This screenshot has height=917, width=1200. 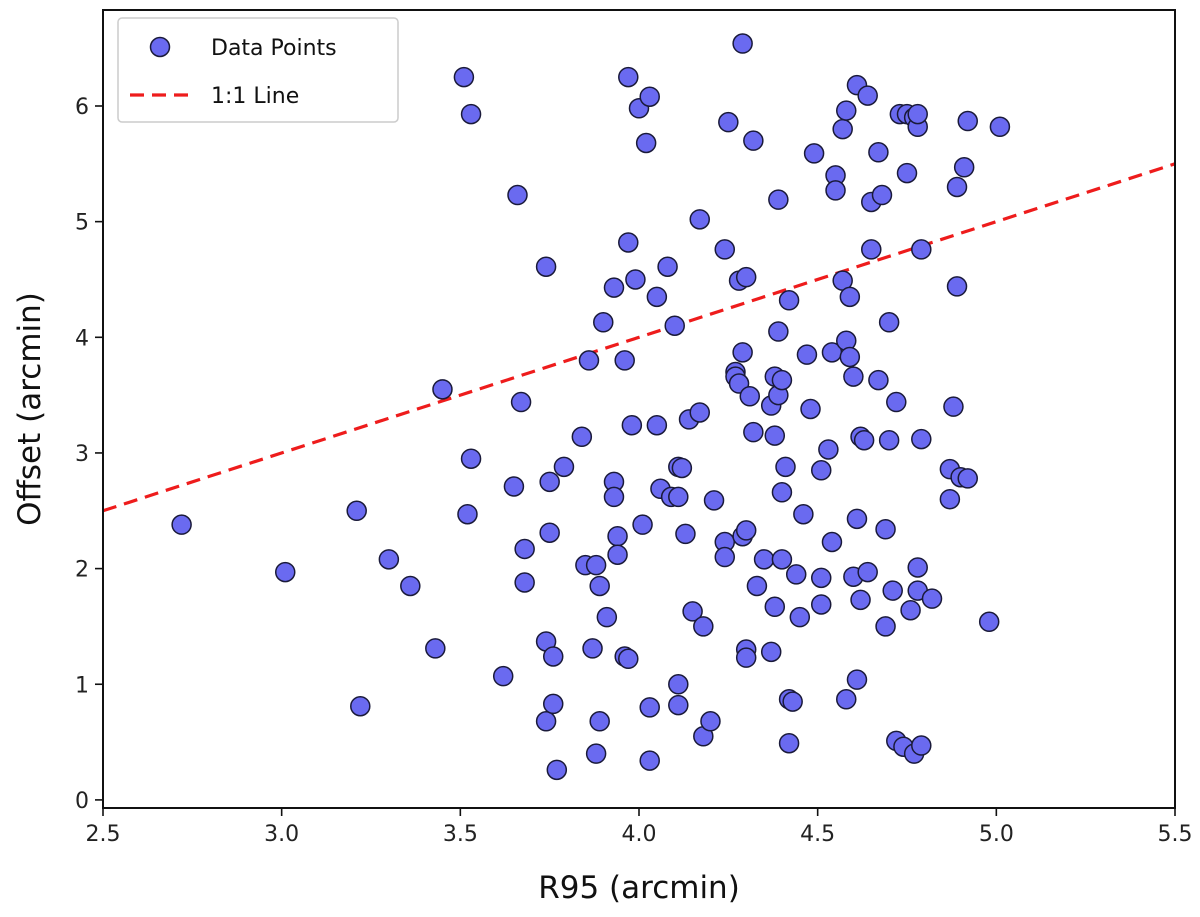 What do you see at coordinates (30, 409) in the screenshot?
I see `y-axis-label: Offset (arcmin)` at bounding box center [30, 409].